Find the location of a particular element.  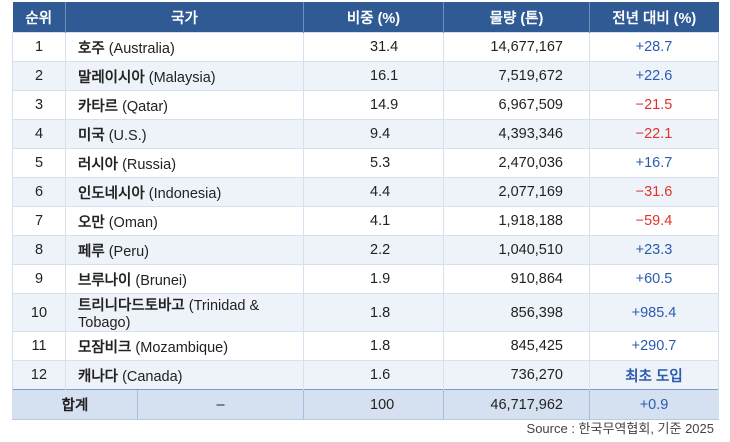

share-cell: 16.1 is located at coordinates (373, 76).